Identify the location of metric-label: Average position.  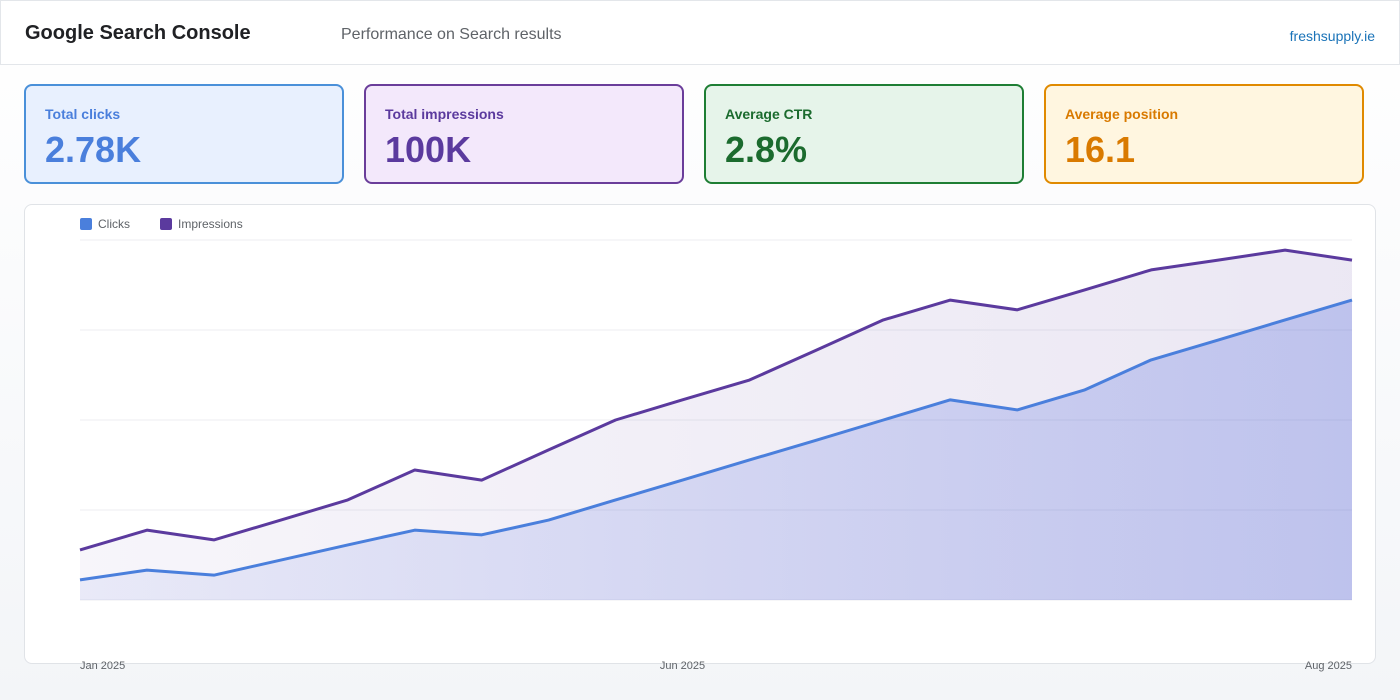
(1122, 114).